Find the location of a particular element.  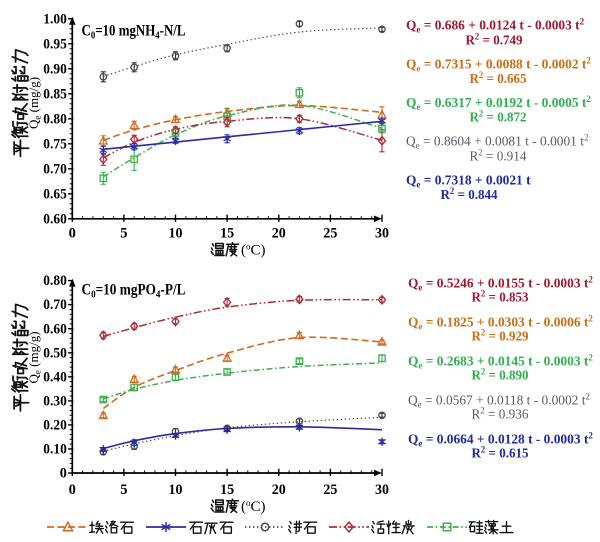

svg-text: Qe = 0.7318 + 0.0021 t is located at coordinates (468, 180).